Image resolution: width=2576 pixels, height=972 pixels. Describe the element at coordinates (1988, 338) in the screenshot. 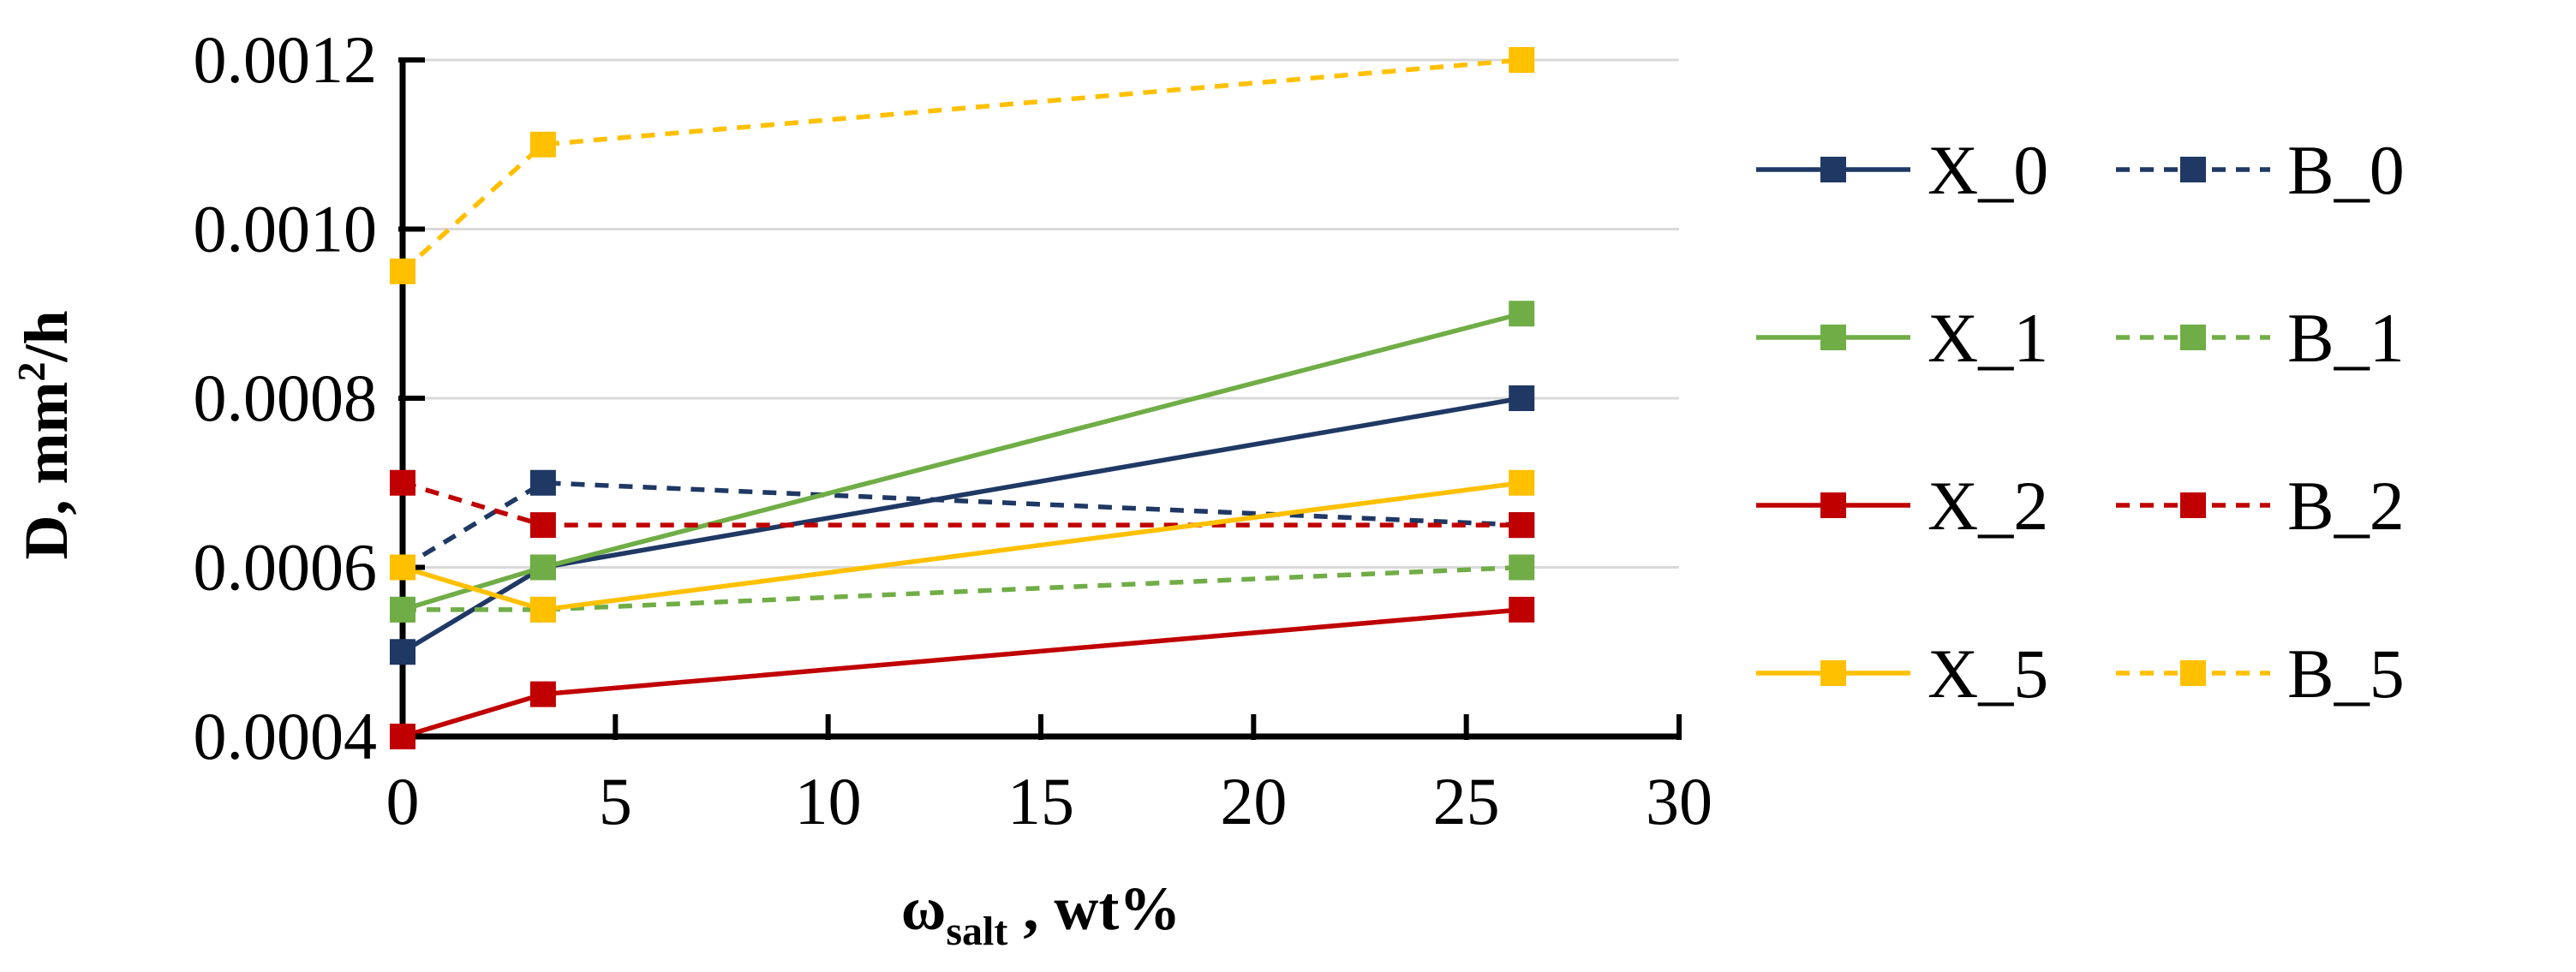

I see `legend-label-x-1: X_1` at that location.